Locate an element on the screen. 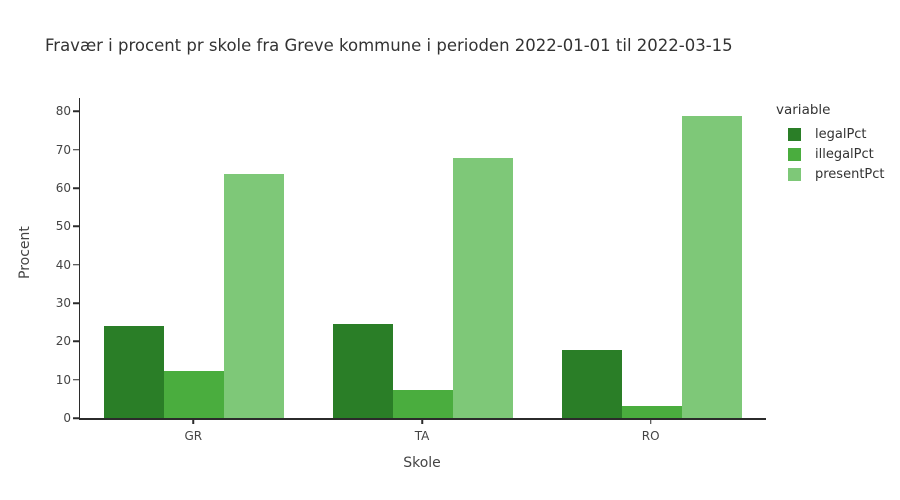 Image resolution: width=900 pixels, height=500 pixels. y-tick-label-40: 40 is located at coordinates (63, 264).